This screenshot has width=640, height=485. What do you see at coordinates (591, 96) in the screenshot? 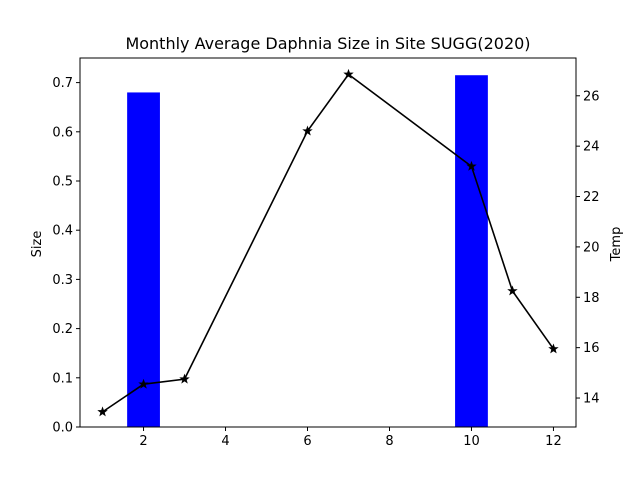
I see `y-tick-label-right-26: 26` at bounding box center [591, 96].